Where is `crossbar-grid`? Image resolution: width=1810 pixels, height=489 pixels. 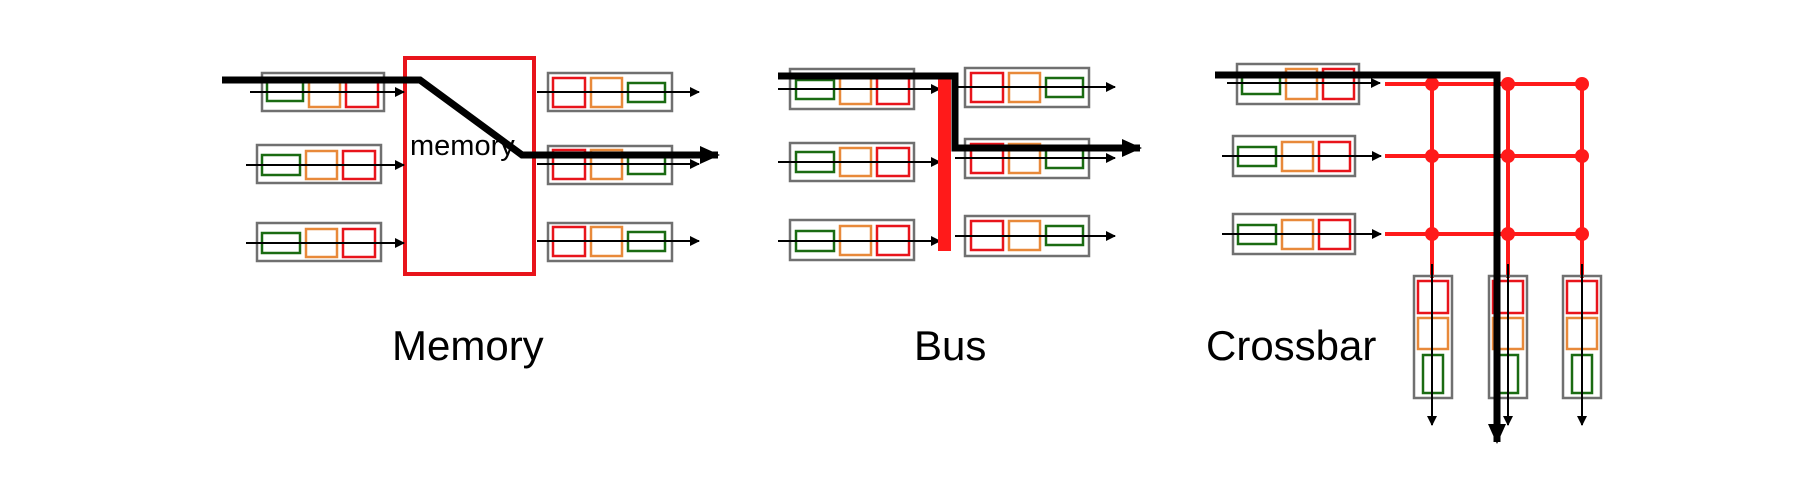
crossbar-grid is located at coordinates (1484, 180).